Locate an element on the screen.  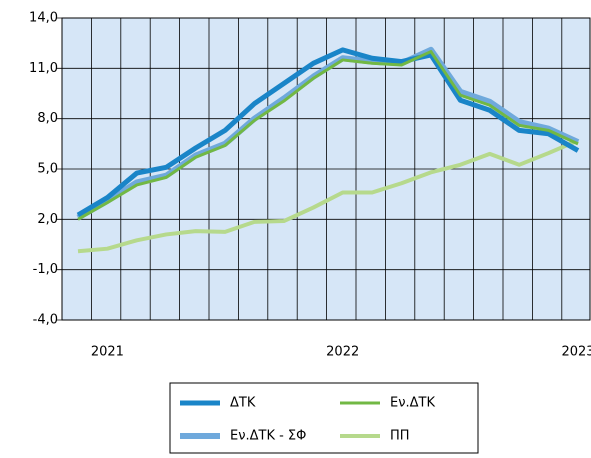
x-tick-label: 2022 is located at coordinates (342, 352).